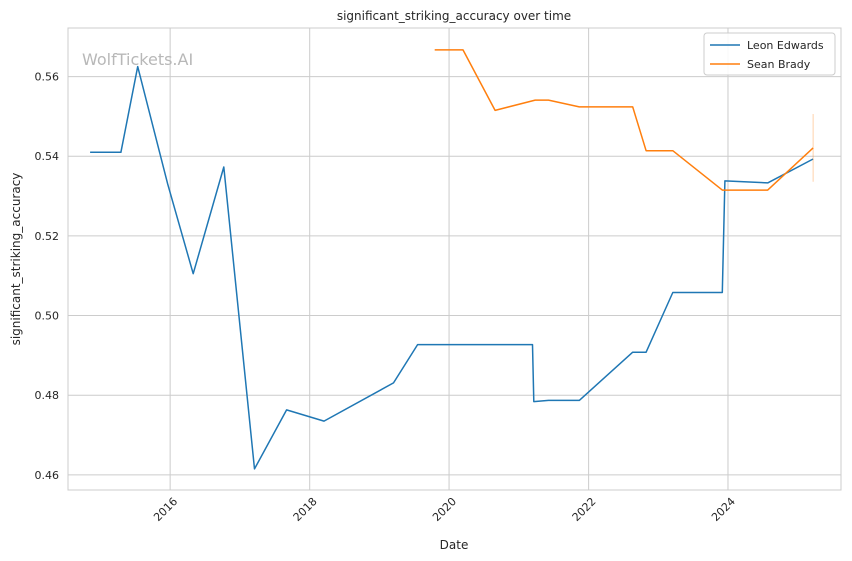 This screenshot has height=561, width=852. What do you see at coordinates (779, 64) in the screenshot?
I see `legend-label-sean-brady: Sean Brady` at bounding box center [779, 64].